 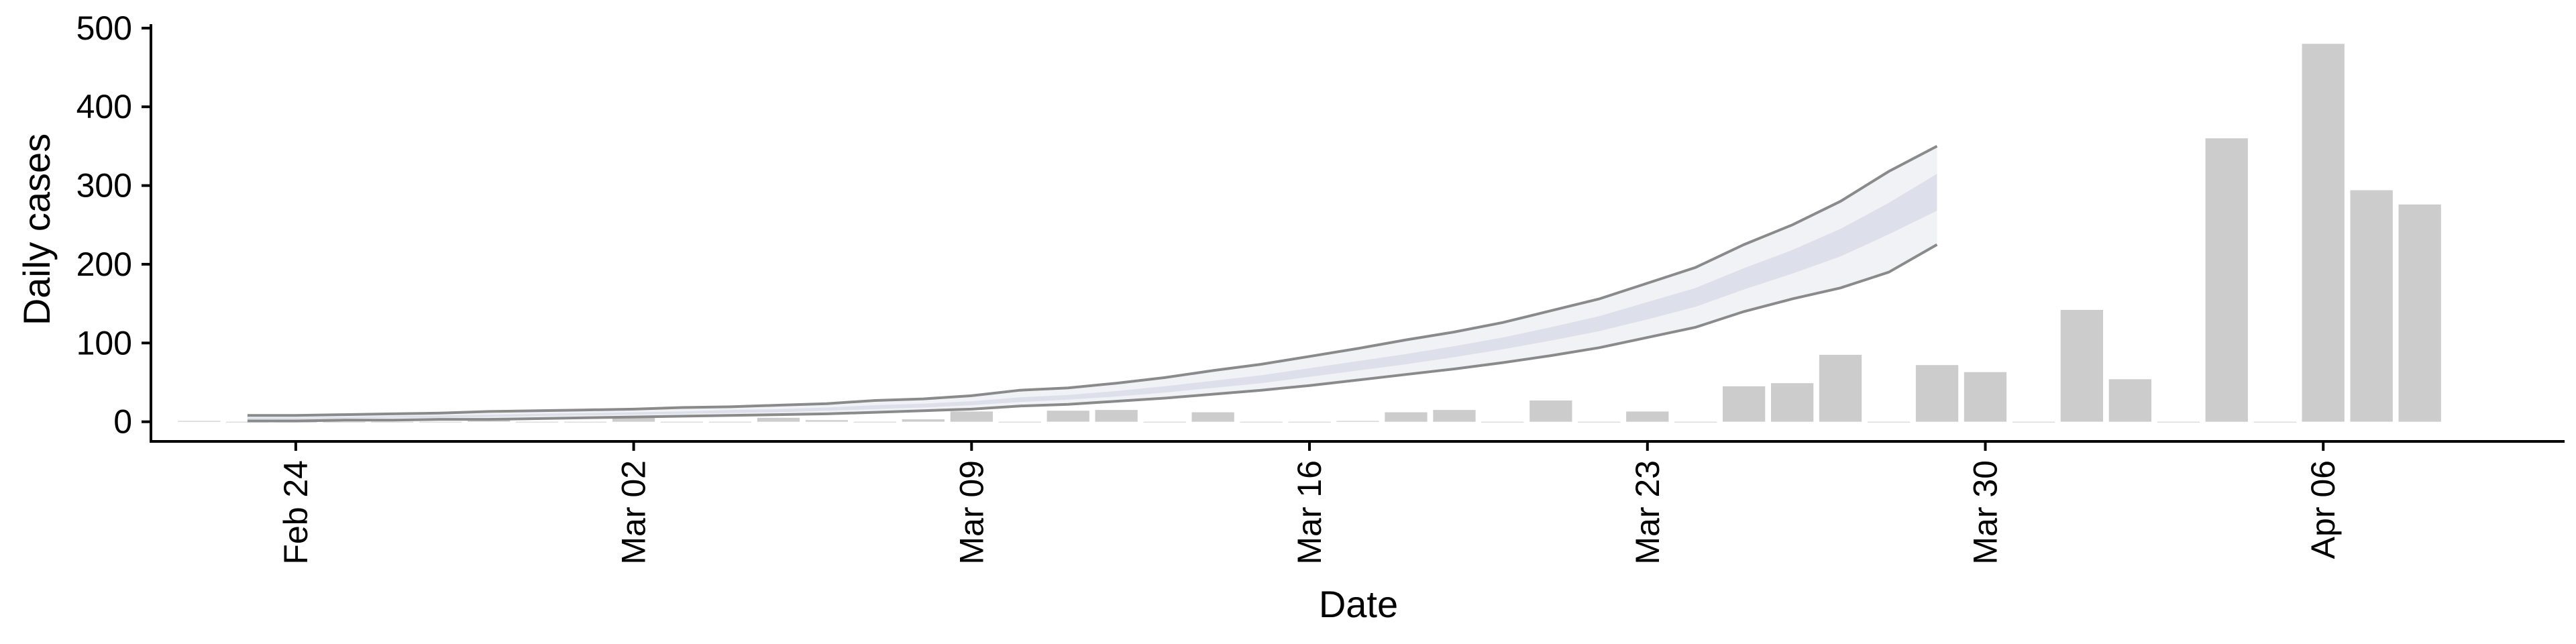 I want to click on x-tick-label: Mar 09, so click(x=971, y=512).